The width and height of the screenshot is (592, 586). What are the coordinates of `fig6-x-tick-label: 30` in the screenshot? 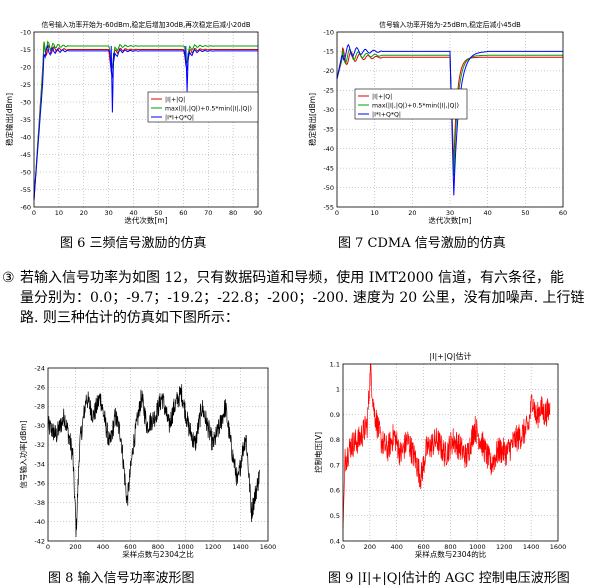 It's located at (109, 213).